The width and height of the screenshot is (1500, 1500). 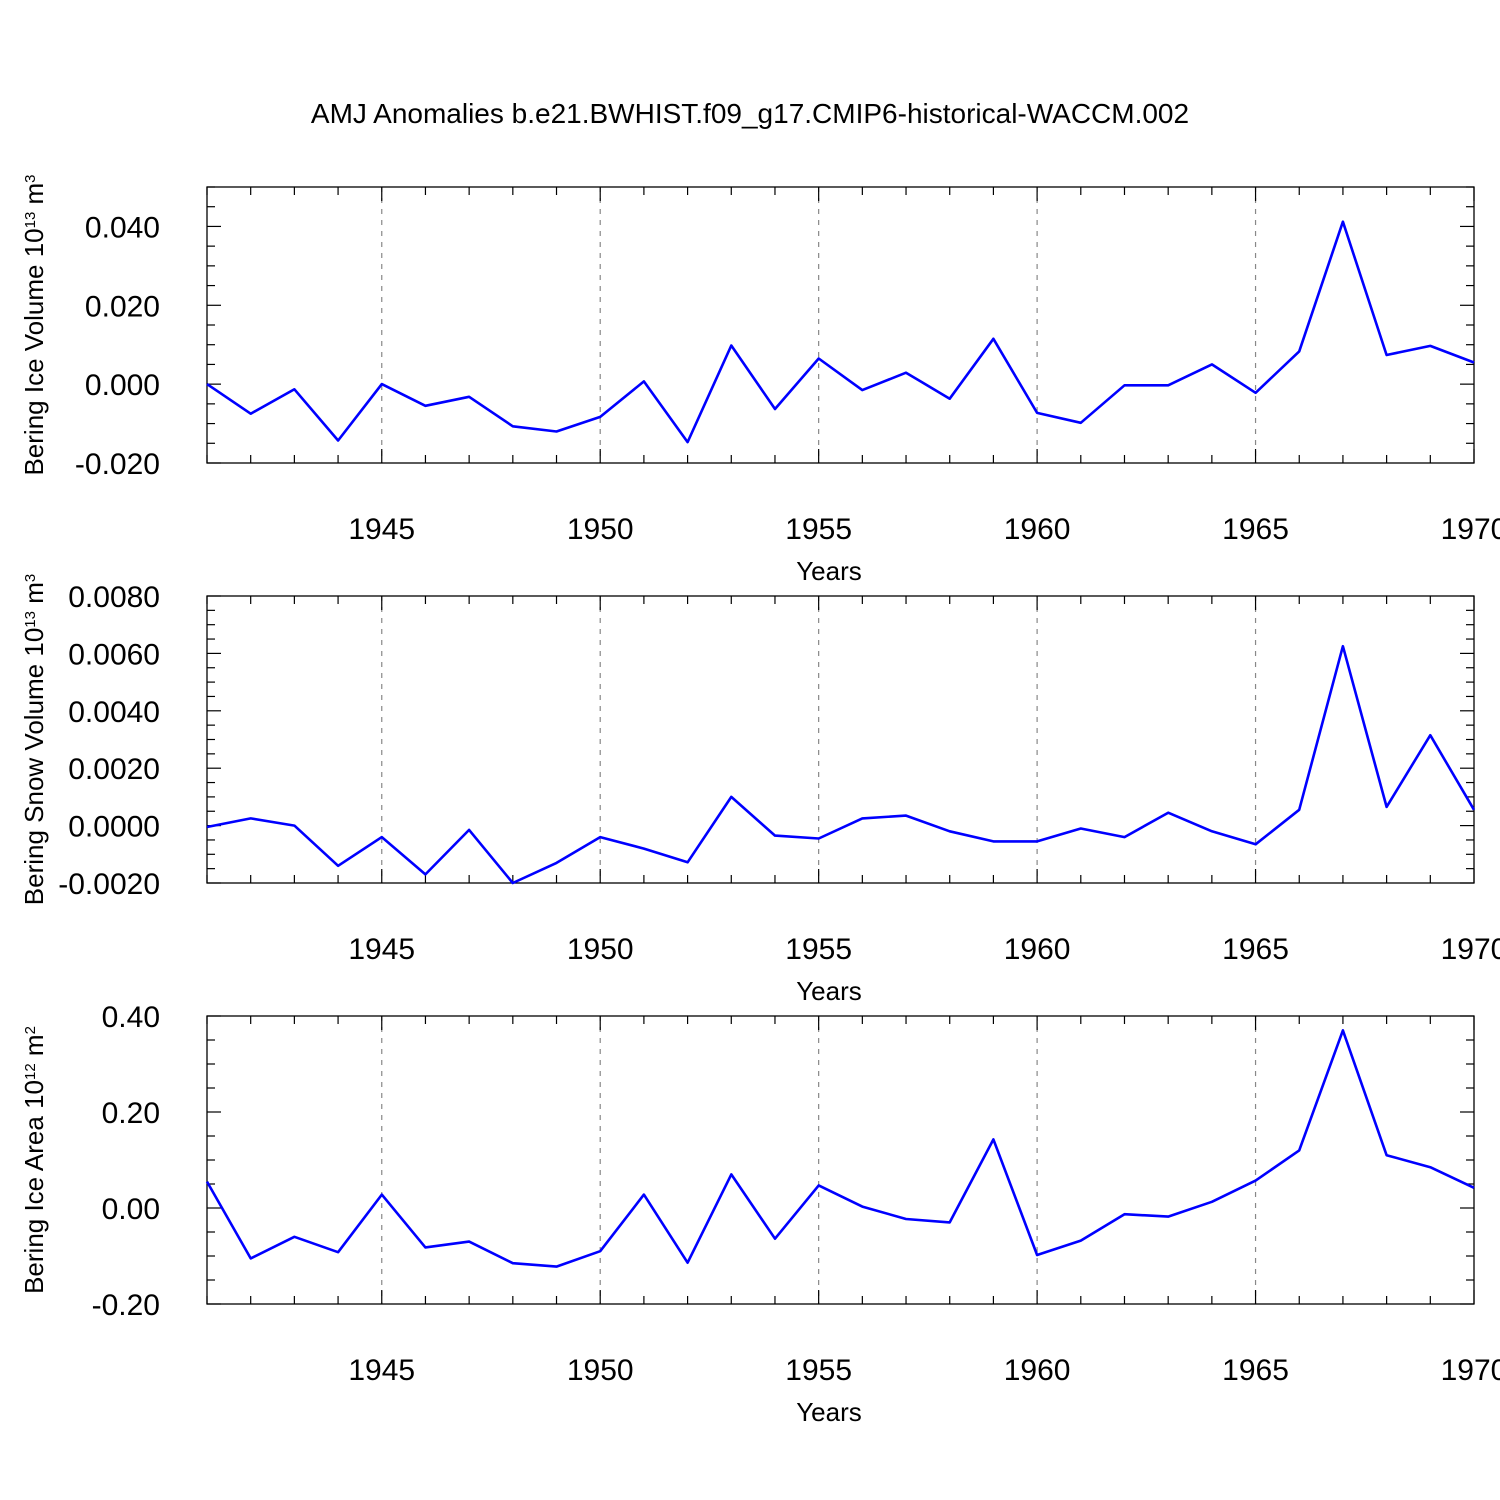 I want to click on y-tick-label: 0.40, so click(x=131, y=1017).